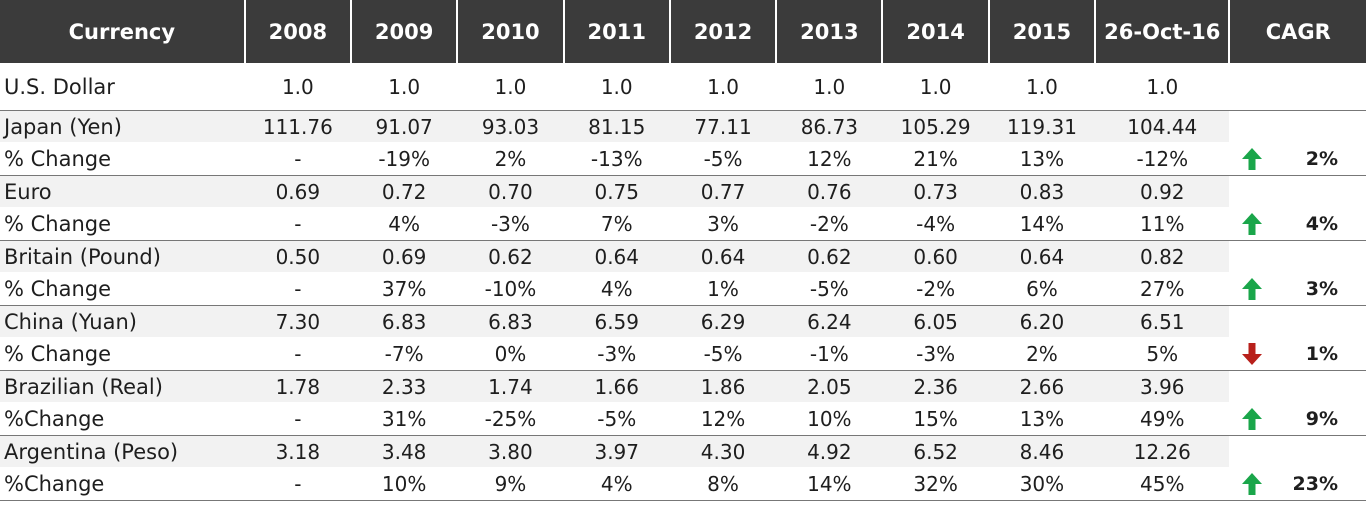 This screenshot has width=1366, height=519. Describe the element at coordinates (1042, 191) in the screenshot. I see `rate-cell: 0.83` at that location.